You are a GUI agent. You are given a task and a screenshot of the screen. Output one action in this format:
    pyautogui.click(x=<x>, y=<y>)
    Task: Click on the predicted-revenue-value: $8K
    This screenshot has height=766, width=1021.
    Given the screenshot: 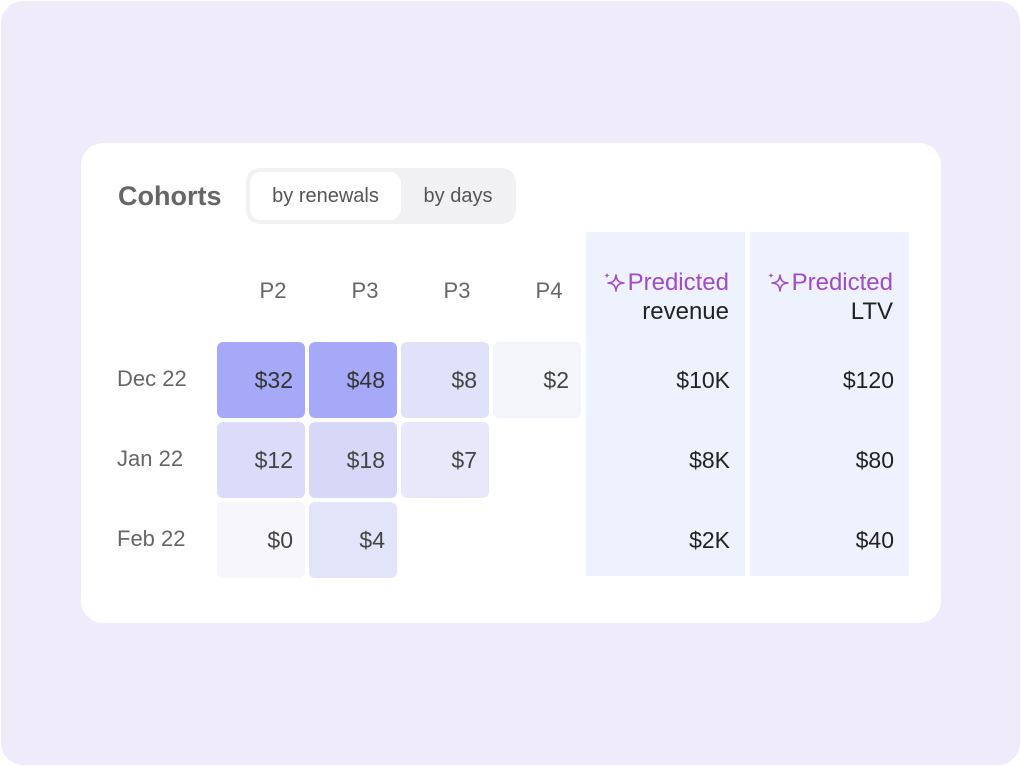 What is the action you would take?
    pyautogui.click(x=709, y=460)
    